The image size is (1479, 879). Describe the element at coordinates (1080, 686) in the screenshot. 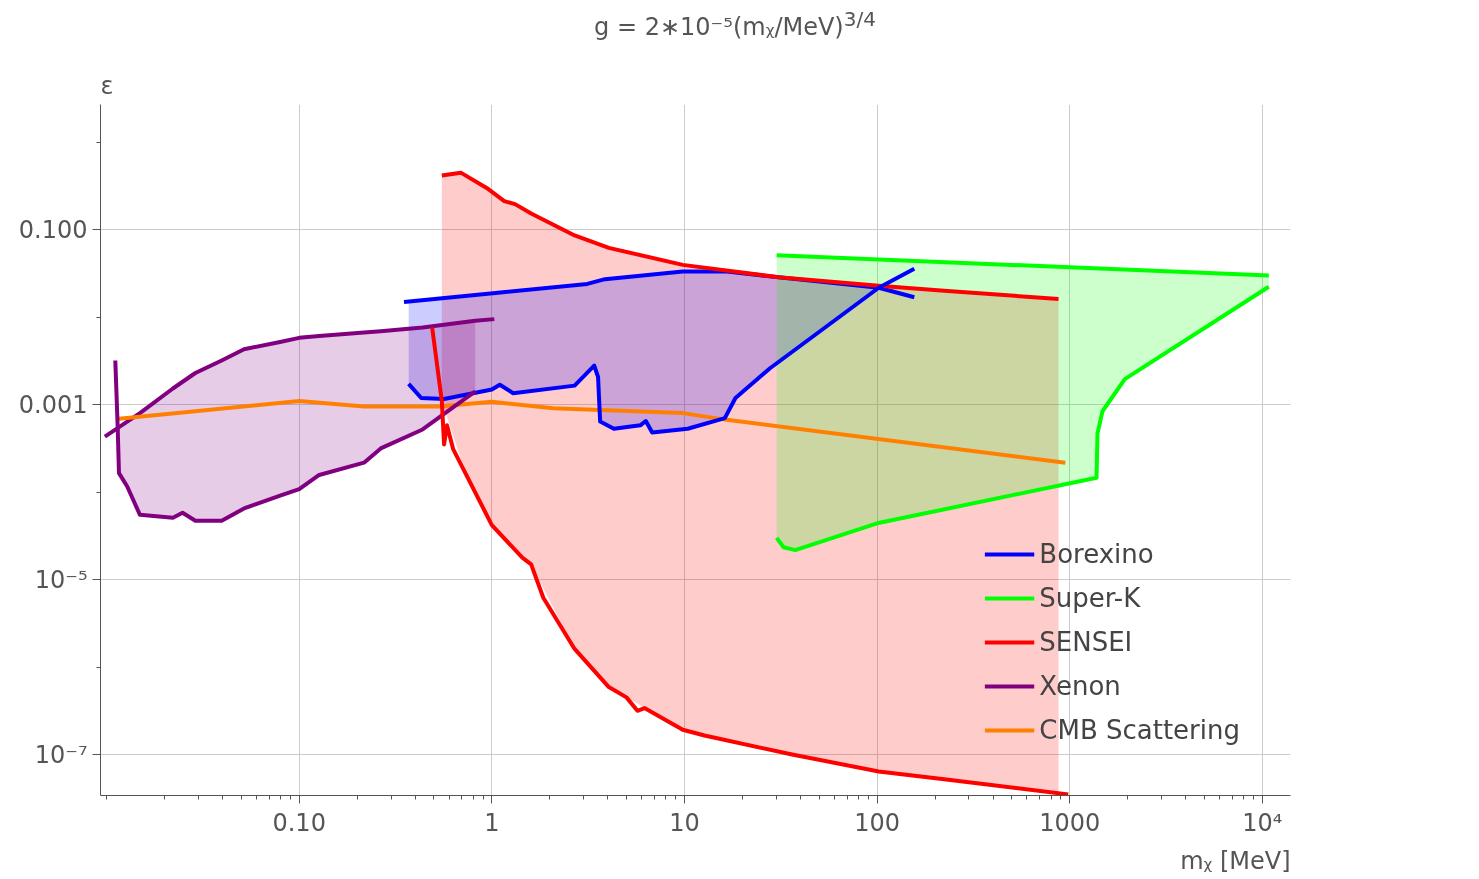

I see `legend-label: Xenon` at that location.